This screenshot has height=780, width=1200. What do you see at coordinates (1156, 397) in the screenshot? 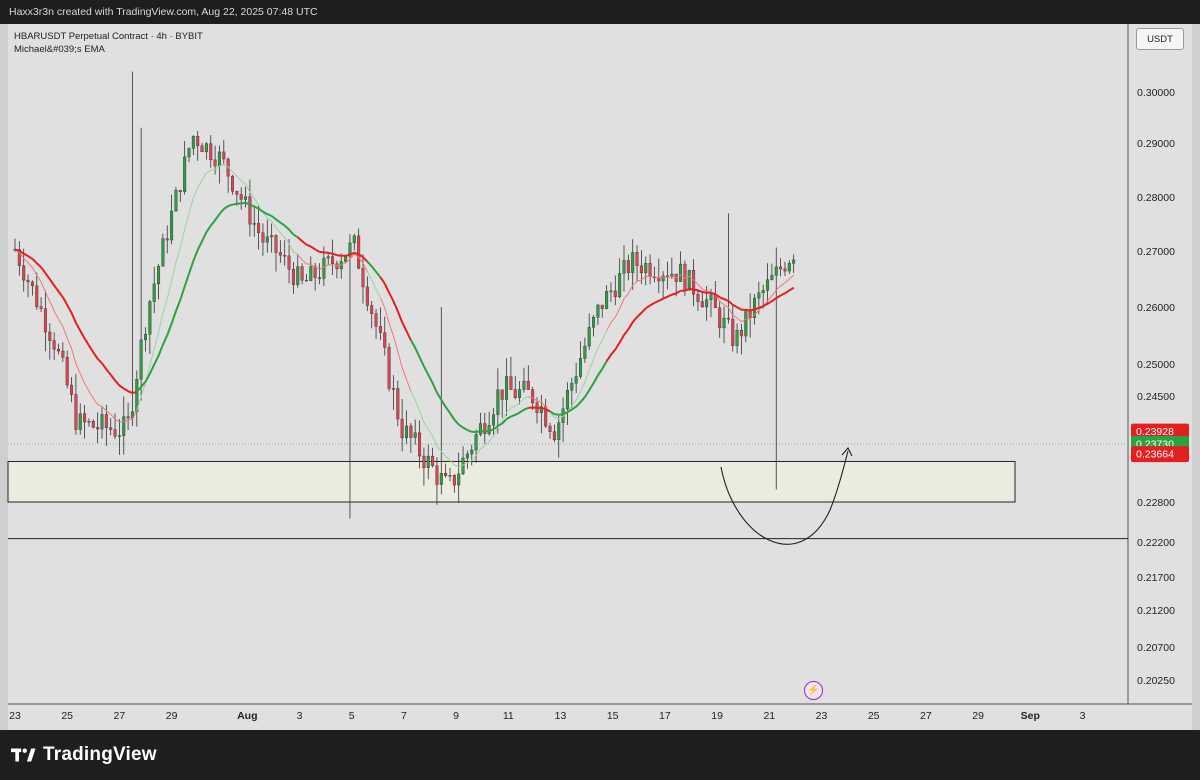
I see `y-tick-label: 0.24500` at bounding box center [1156, 397].